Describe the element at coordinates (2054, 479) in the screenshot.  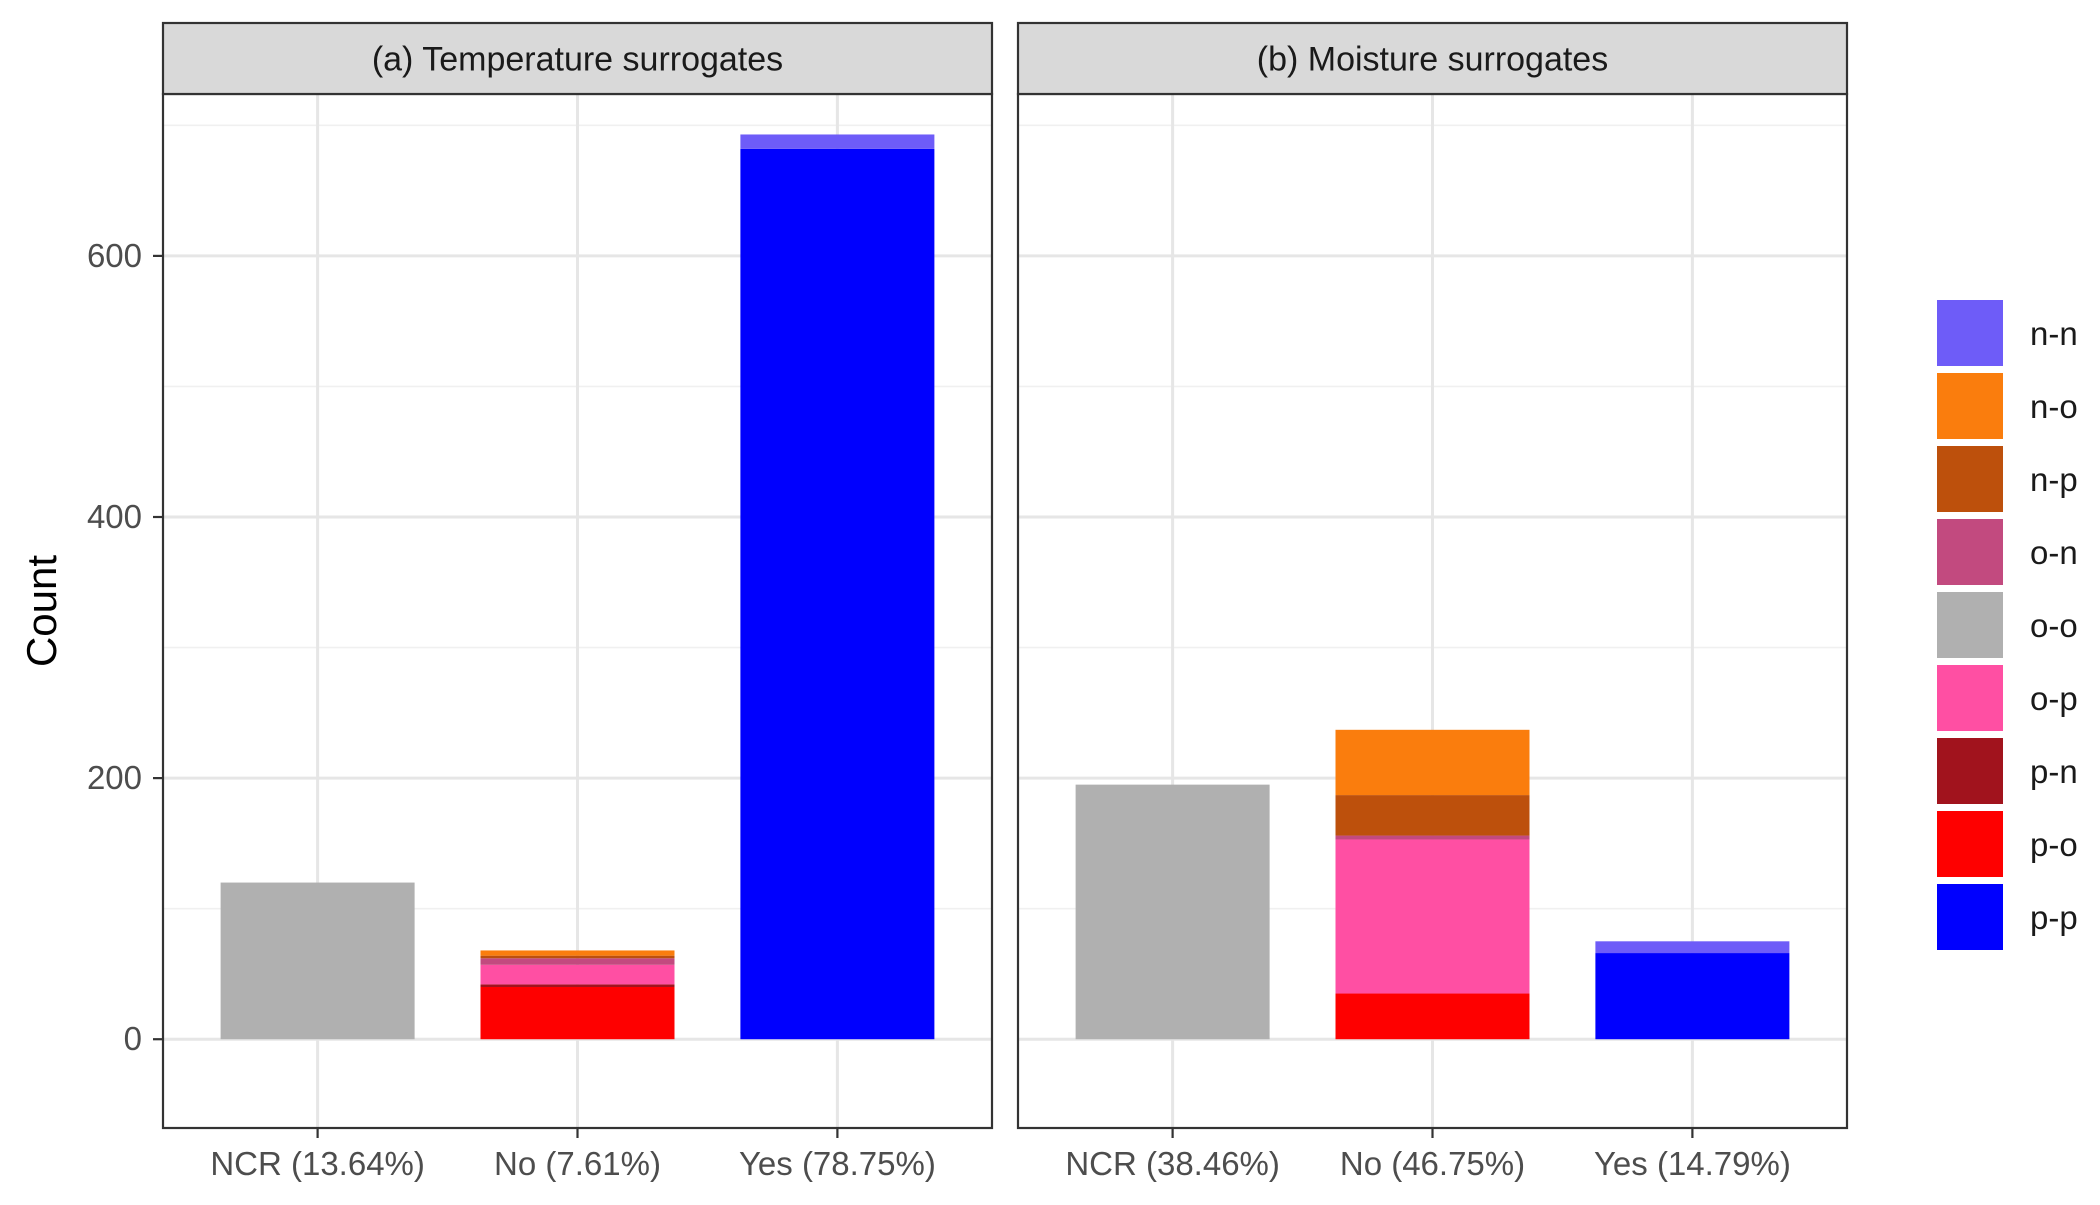
I see `legend-label-n-p: n-p` at that location.